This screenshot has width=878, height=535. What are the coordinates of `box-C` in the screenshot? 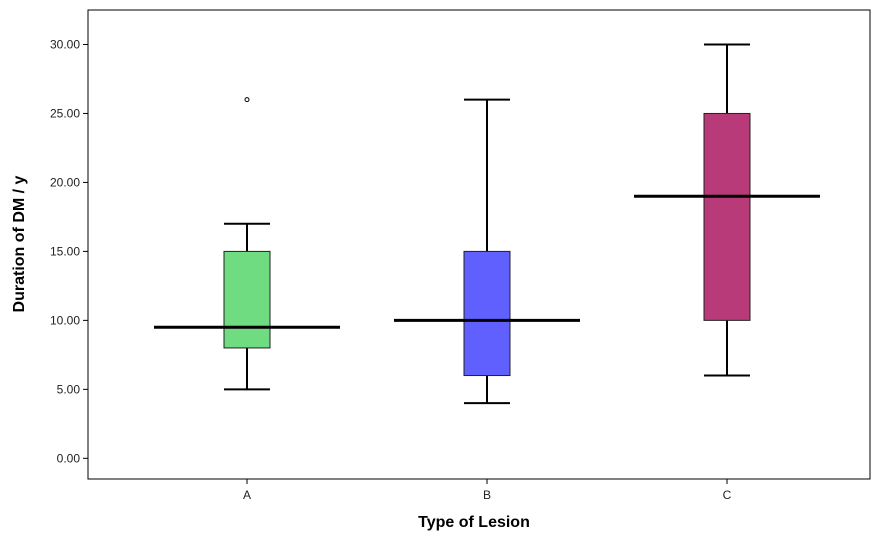 It's located at (727, 210).